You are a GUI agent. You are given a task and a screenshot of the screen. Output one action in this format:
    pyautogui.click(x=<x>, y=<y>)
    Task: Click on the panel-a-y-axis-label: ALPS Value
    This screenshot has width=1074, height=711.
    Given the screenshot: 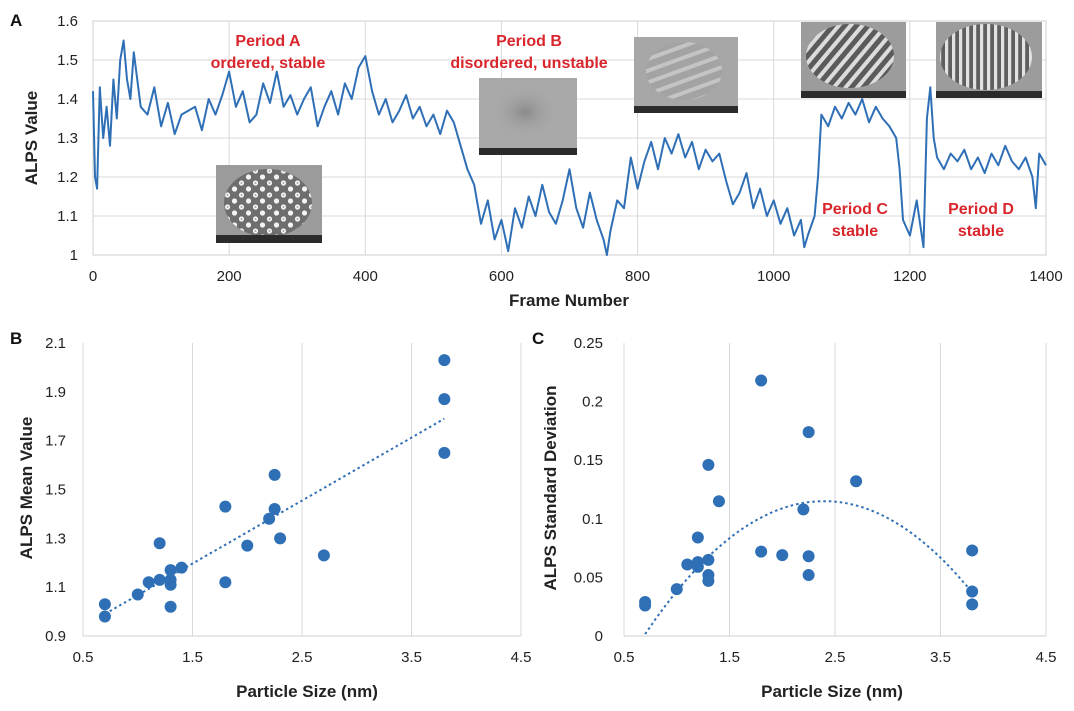 What is the action you would take?
    pyautogui.click(x=31, y=138)
    